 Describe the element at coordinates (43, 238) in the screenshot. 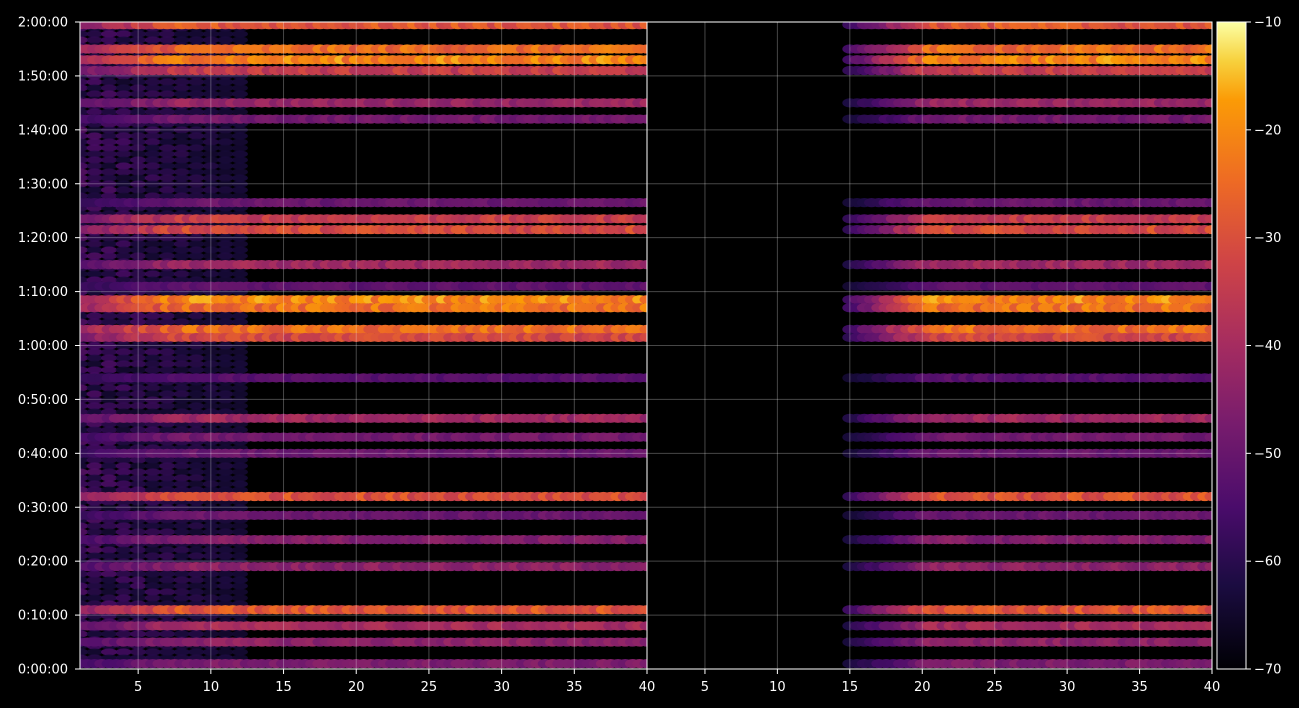

I see `y-tick-label: 1:20:00` at that location.